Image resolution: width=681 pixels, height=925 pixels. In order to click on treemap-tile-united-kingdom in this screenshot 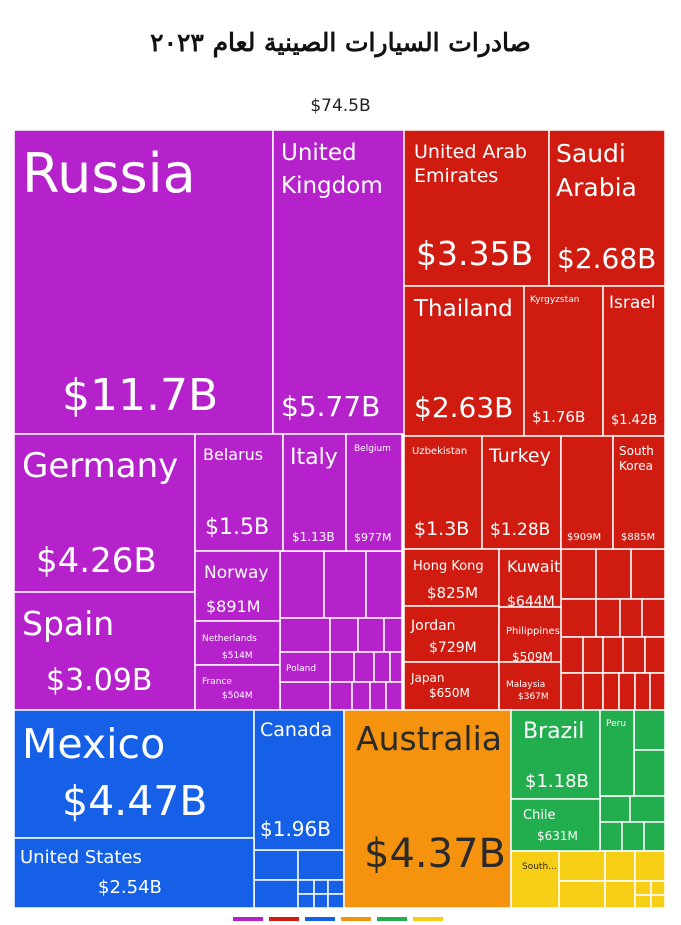, I will do `click(339, 282)`.